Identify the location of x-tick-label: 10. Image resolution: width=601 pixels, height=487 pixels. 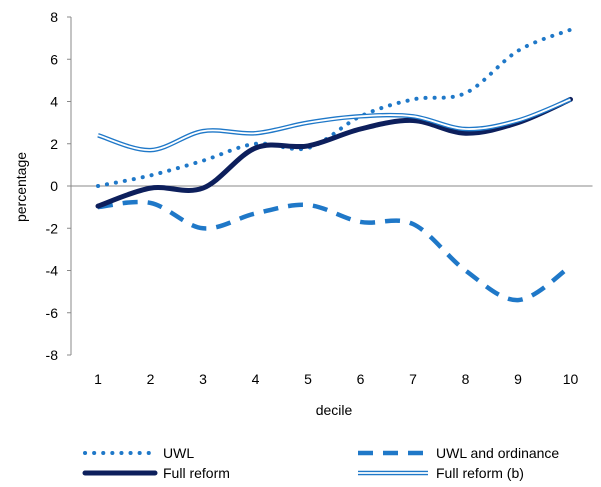
(571, 379).